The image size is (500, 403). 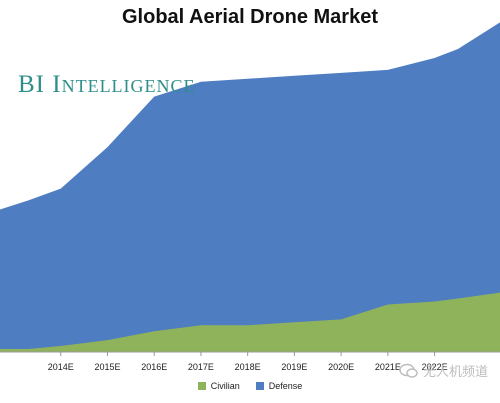 I want to click on x-tick-label: 2015E, so click(x=107, y=367).